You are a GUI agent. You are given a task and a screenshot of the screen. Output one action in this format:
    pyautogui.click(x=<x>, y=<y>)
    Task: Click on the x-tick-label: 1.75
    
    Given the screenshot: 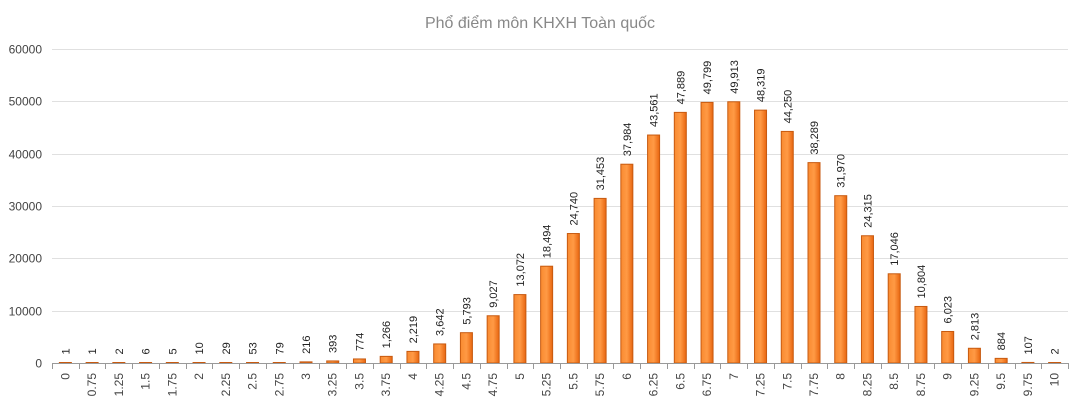 What is the action you would take?
    pyautogui.click(x=172, y=385)
    